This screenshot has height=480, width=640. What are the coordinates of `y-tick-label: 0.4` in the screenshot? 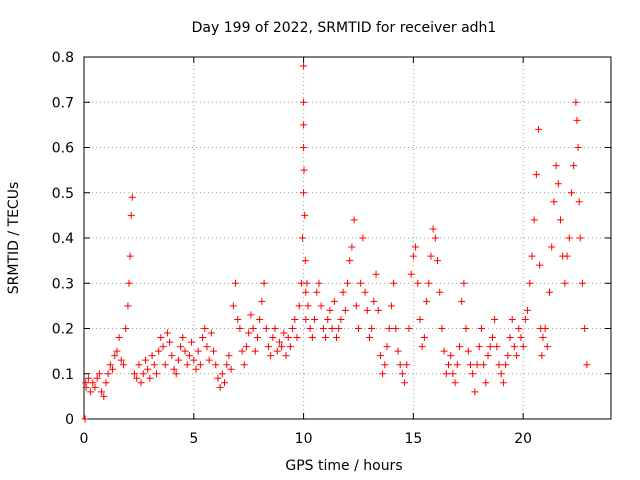 It's located at (63, 239).